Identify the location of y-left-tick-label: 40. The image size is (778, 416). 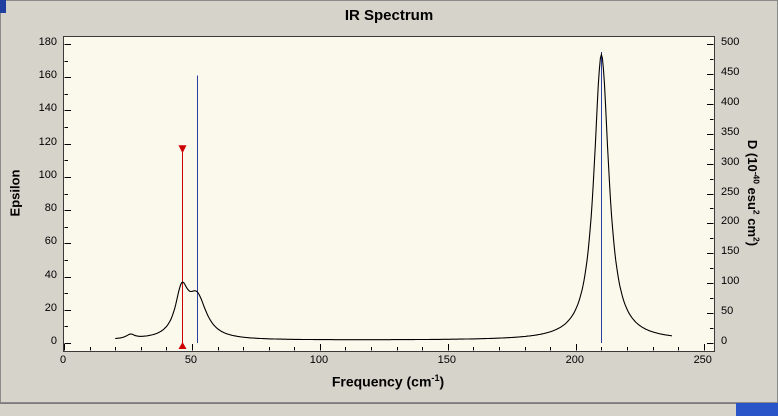
(50, 274).